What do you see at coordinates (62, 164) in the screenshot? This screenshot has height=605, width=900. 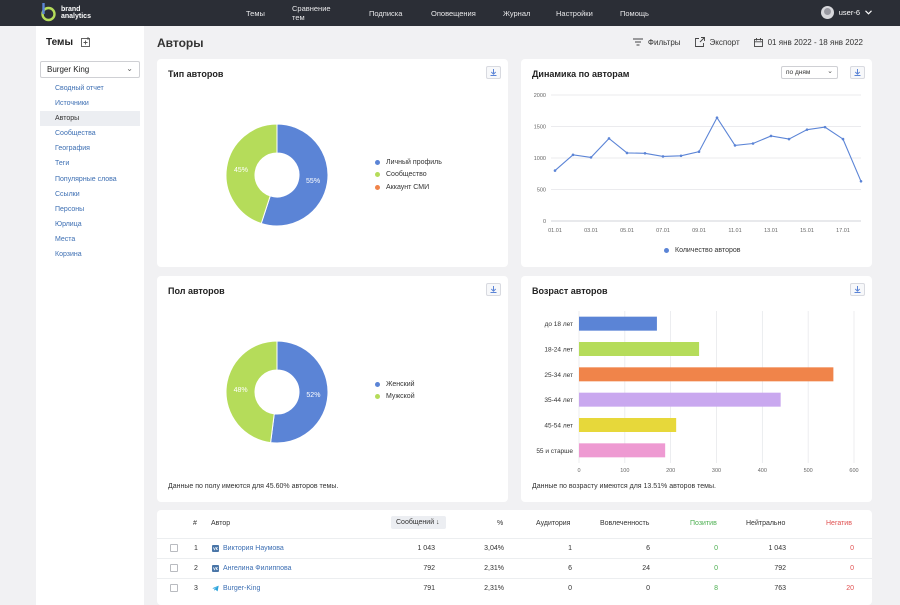 I see `sidebar-item: Теги` at bounding box center [62, 164].